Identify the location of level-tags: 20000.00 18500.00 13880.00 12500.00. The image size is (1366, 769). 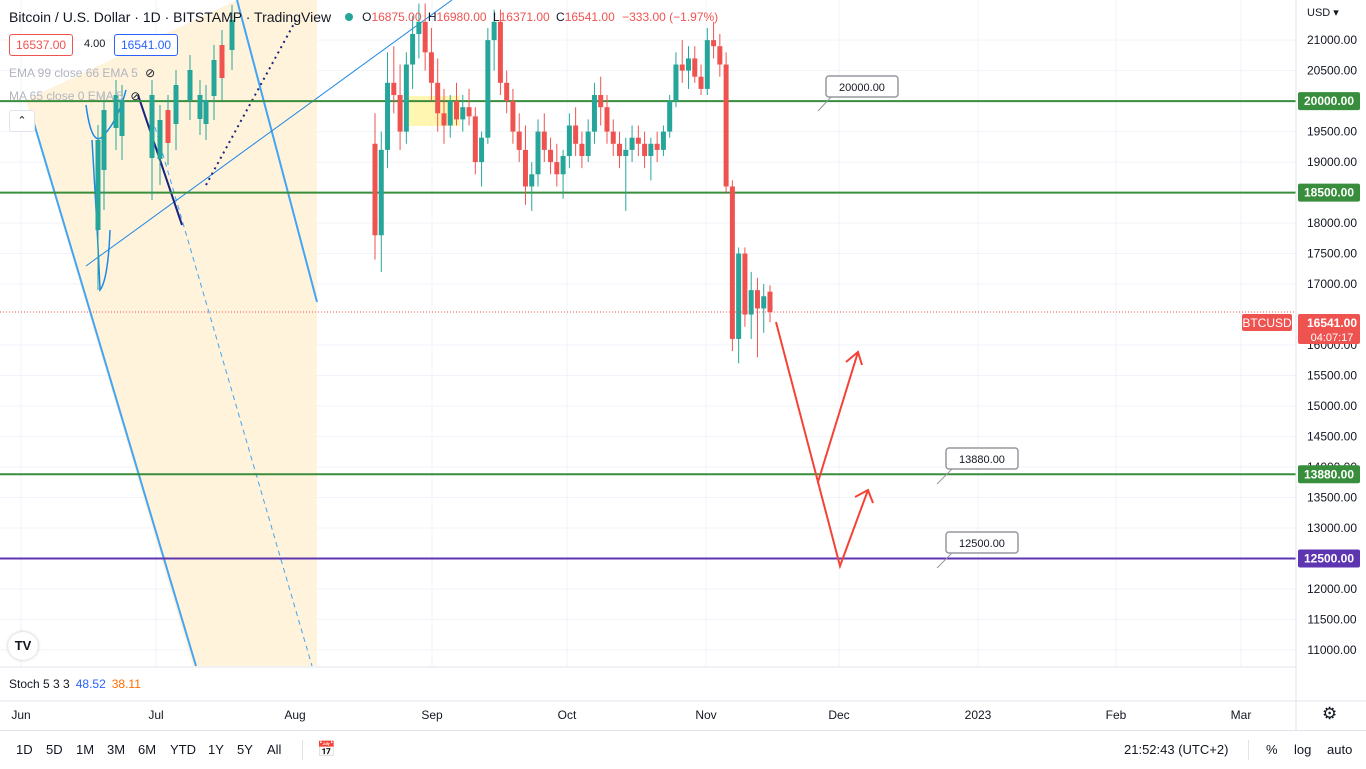
(1329, 330).